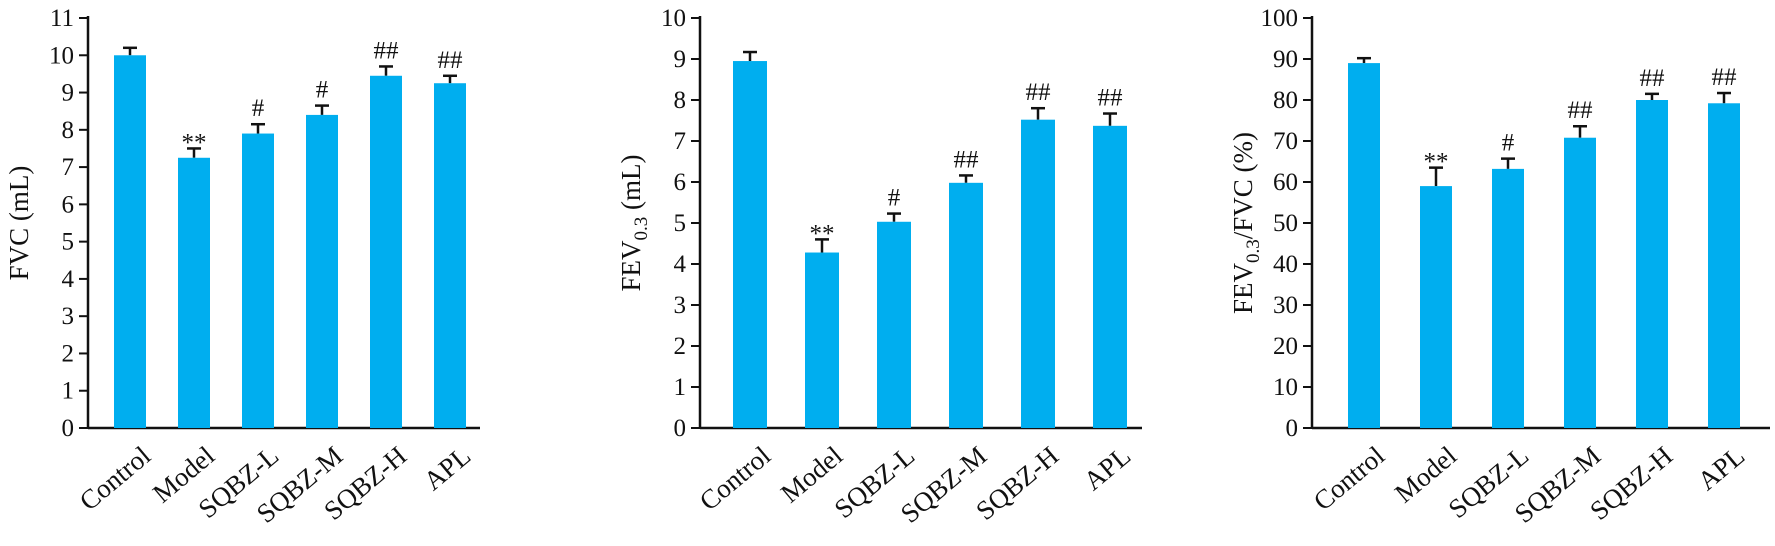  Describe the element at coordinates (1246, 223) in the screenshot. I see `y-axis-label: FEV0.3/FVC (%)` at that location.